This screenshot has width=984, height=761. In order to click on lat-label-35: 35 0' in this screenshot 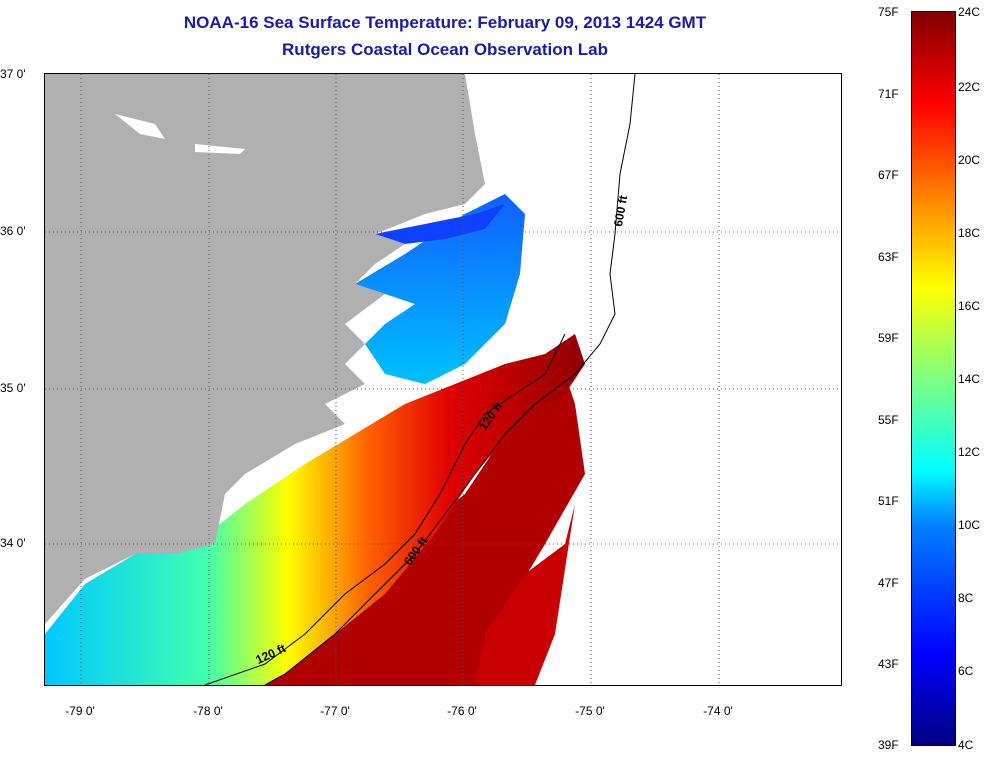, I will do `click(13, 388)`.